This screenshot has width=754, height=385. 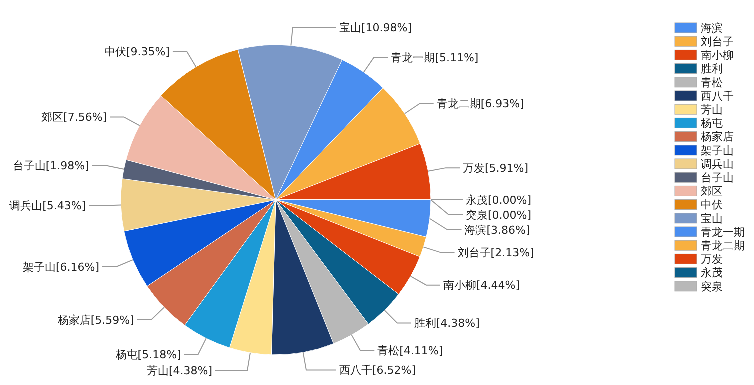 What do you see at coordinates (376, 28) in the screenshot?
I see `data-label: 宝山[10.98%]` at bounding box center [376, 28].